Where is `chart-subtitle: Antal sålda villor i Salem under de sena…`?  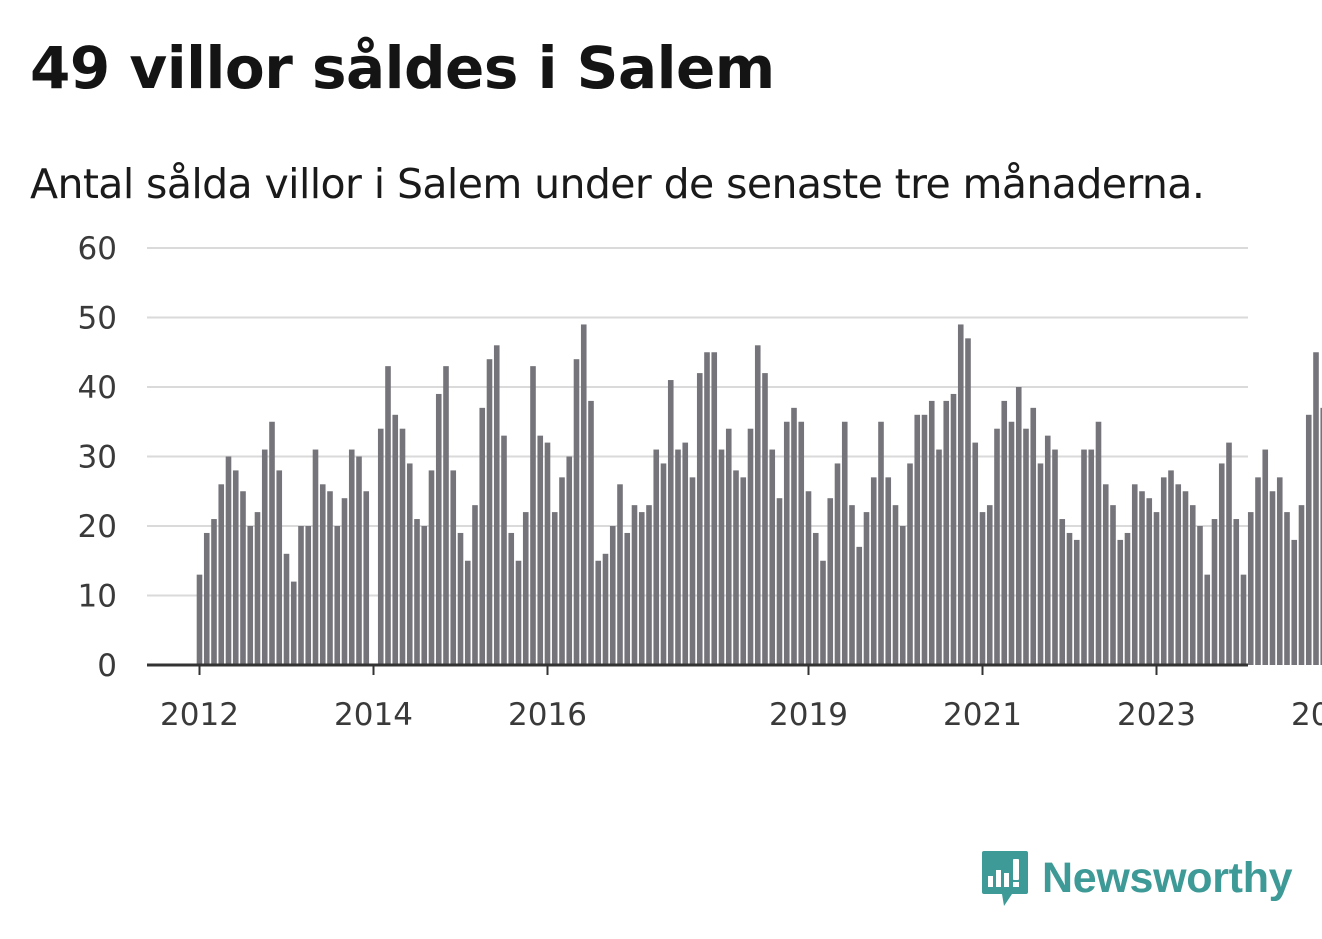 chart-subtitle: Antal sålda villor i Salem under de sena… is located at coordinates (617, 184).